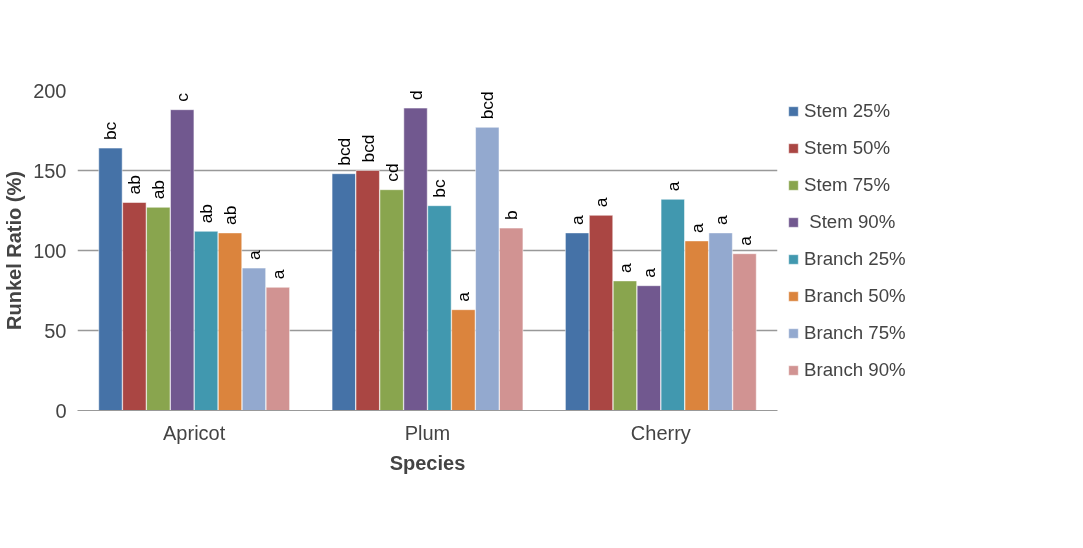 Image resolution: width=1083 pixels, height=548 pixels. Describe the element at coordinates (855, 333) in the screenshot. I see `legend-label: Branch 75%` at that location.